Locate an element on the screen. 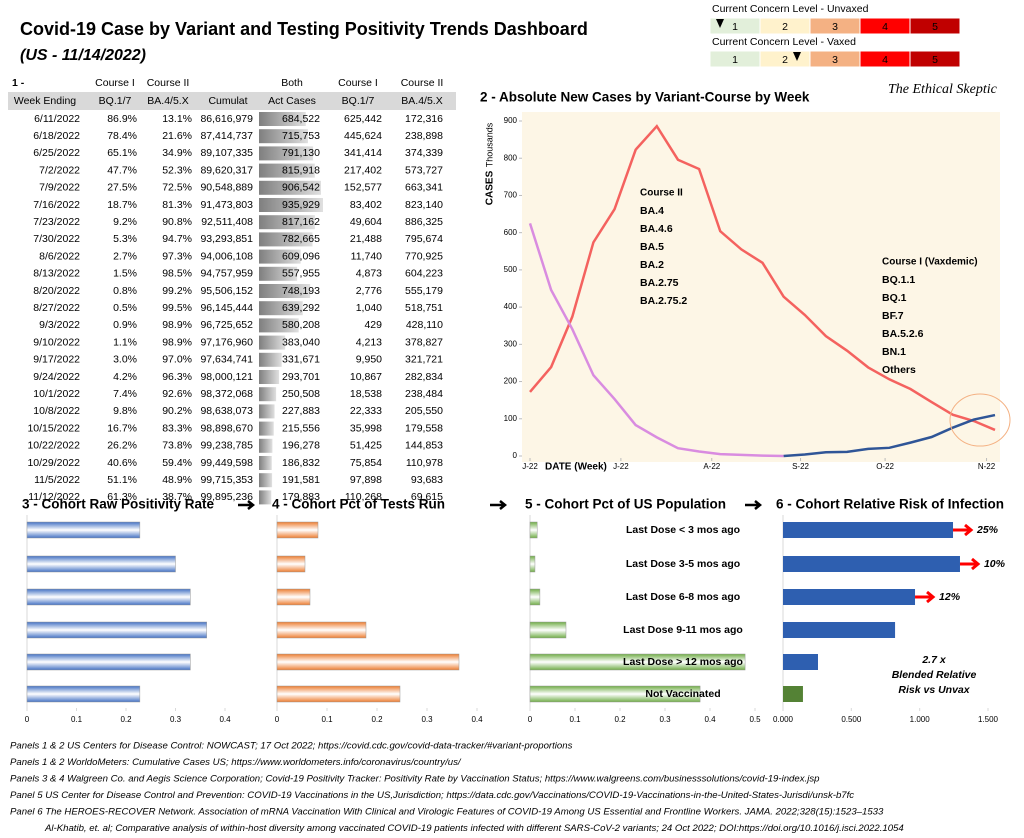 The width and height of the screenshot is (1024, 838). concern-box is located at coordinates (935, 26).